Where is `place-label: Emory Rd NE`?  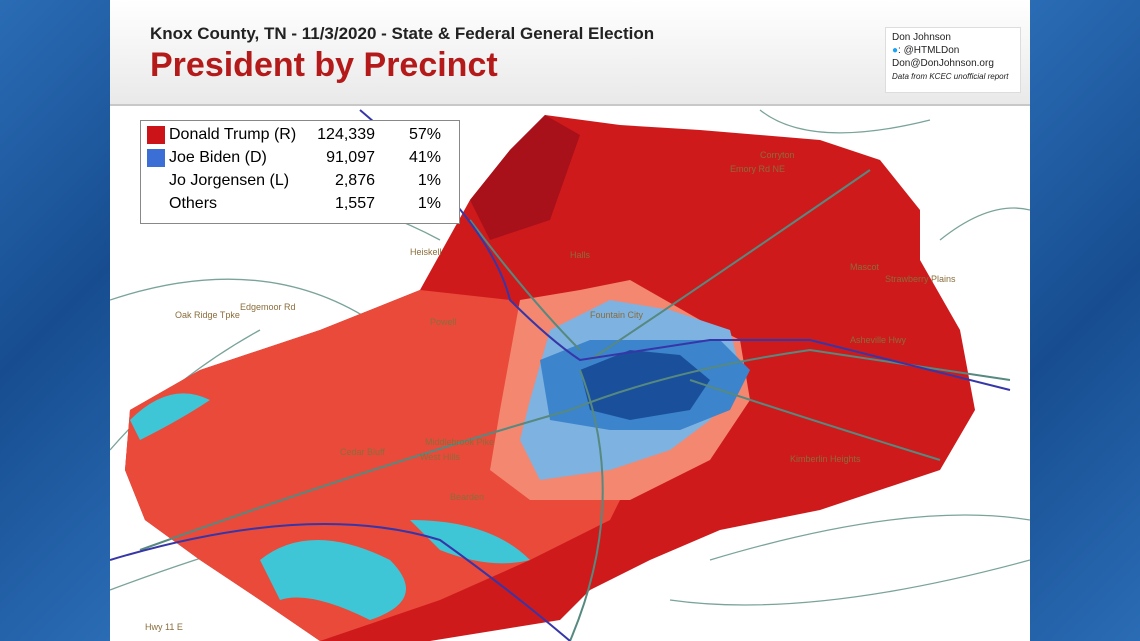 place-label: Emory Rd NE is located at coordinates (757, 169).